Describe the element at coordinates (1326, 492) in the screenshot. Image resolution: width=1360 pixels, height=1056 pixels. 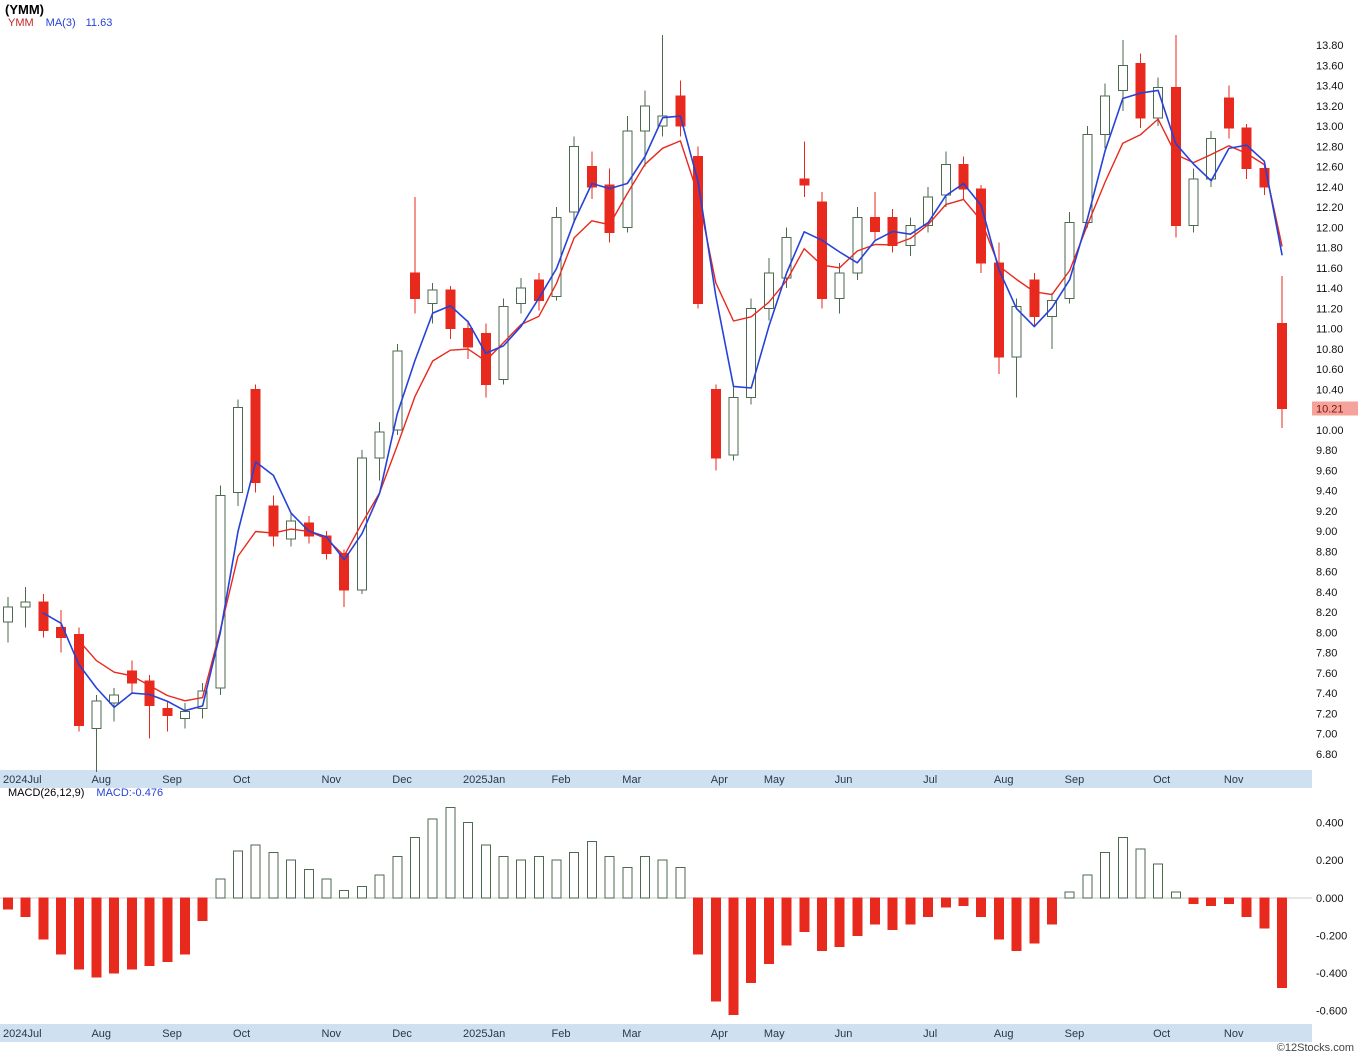
I see `svg-text: 9.40` at that location.